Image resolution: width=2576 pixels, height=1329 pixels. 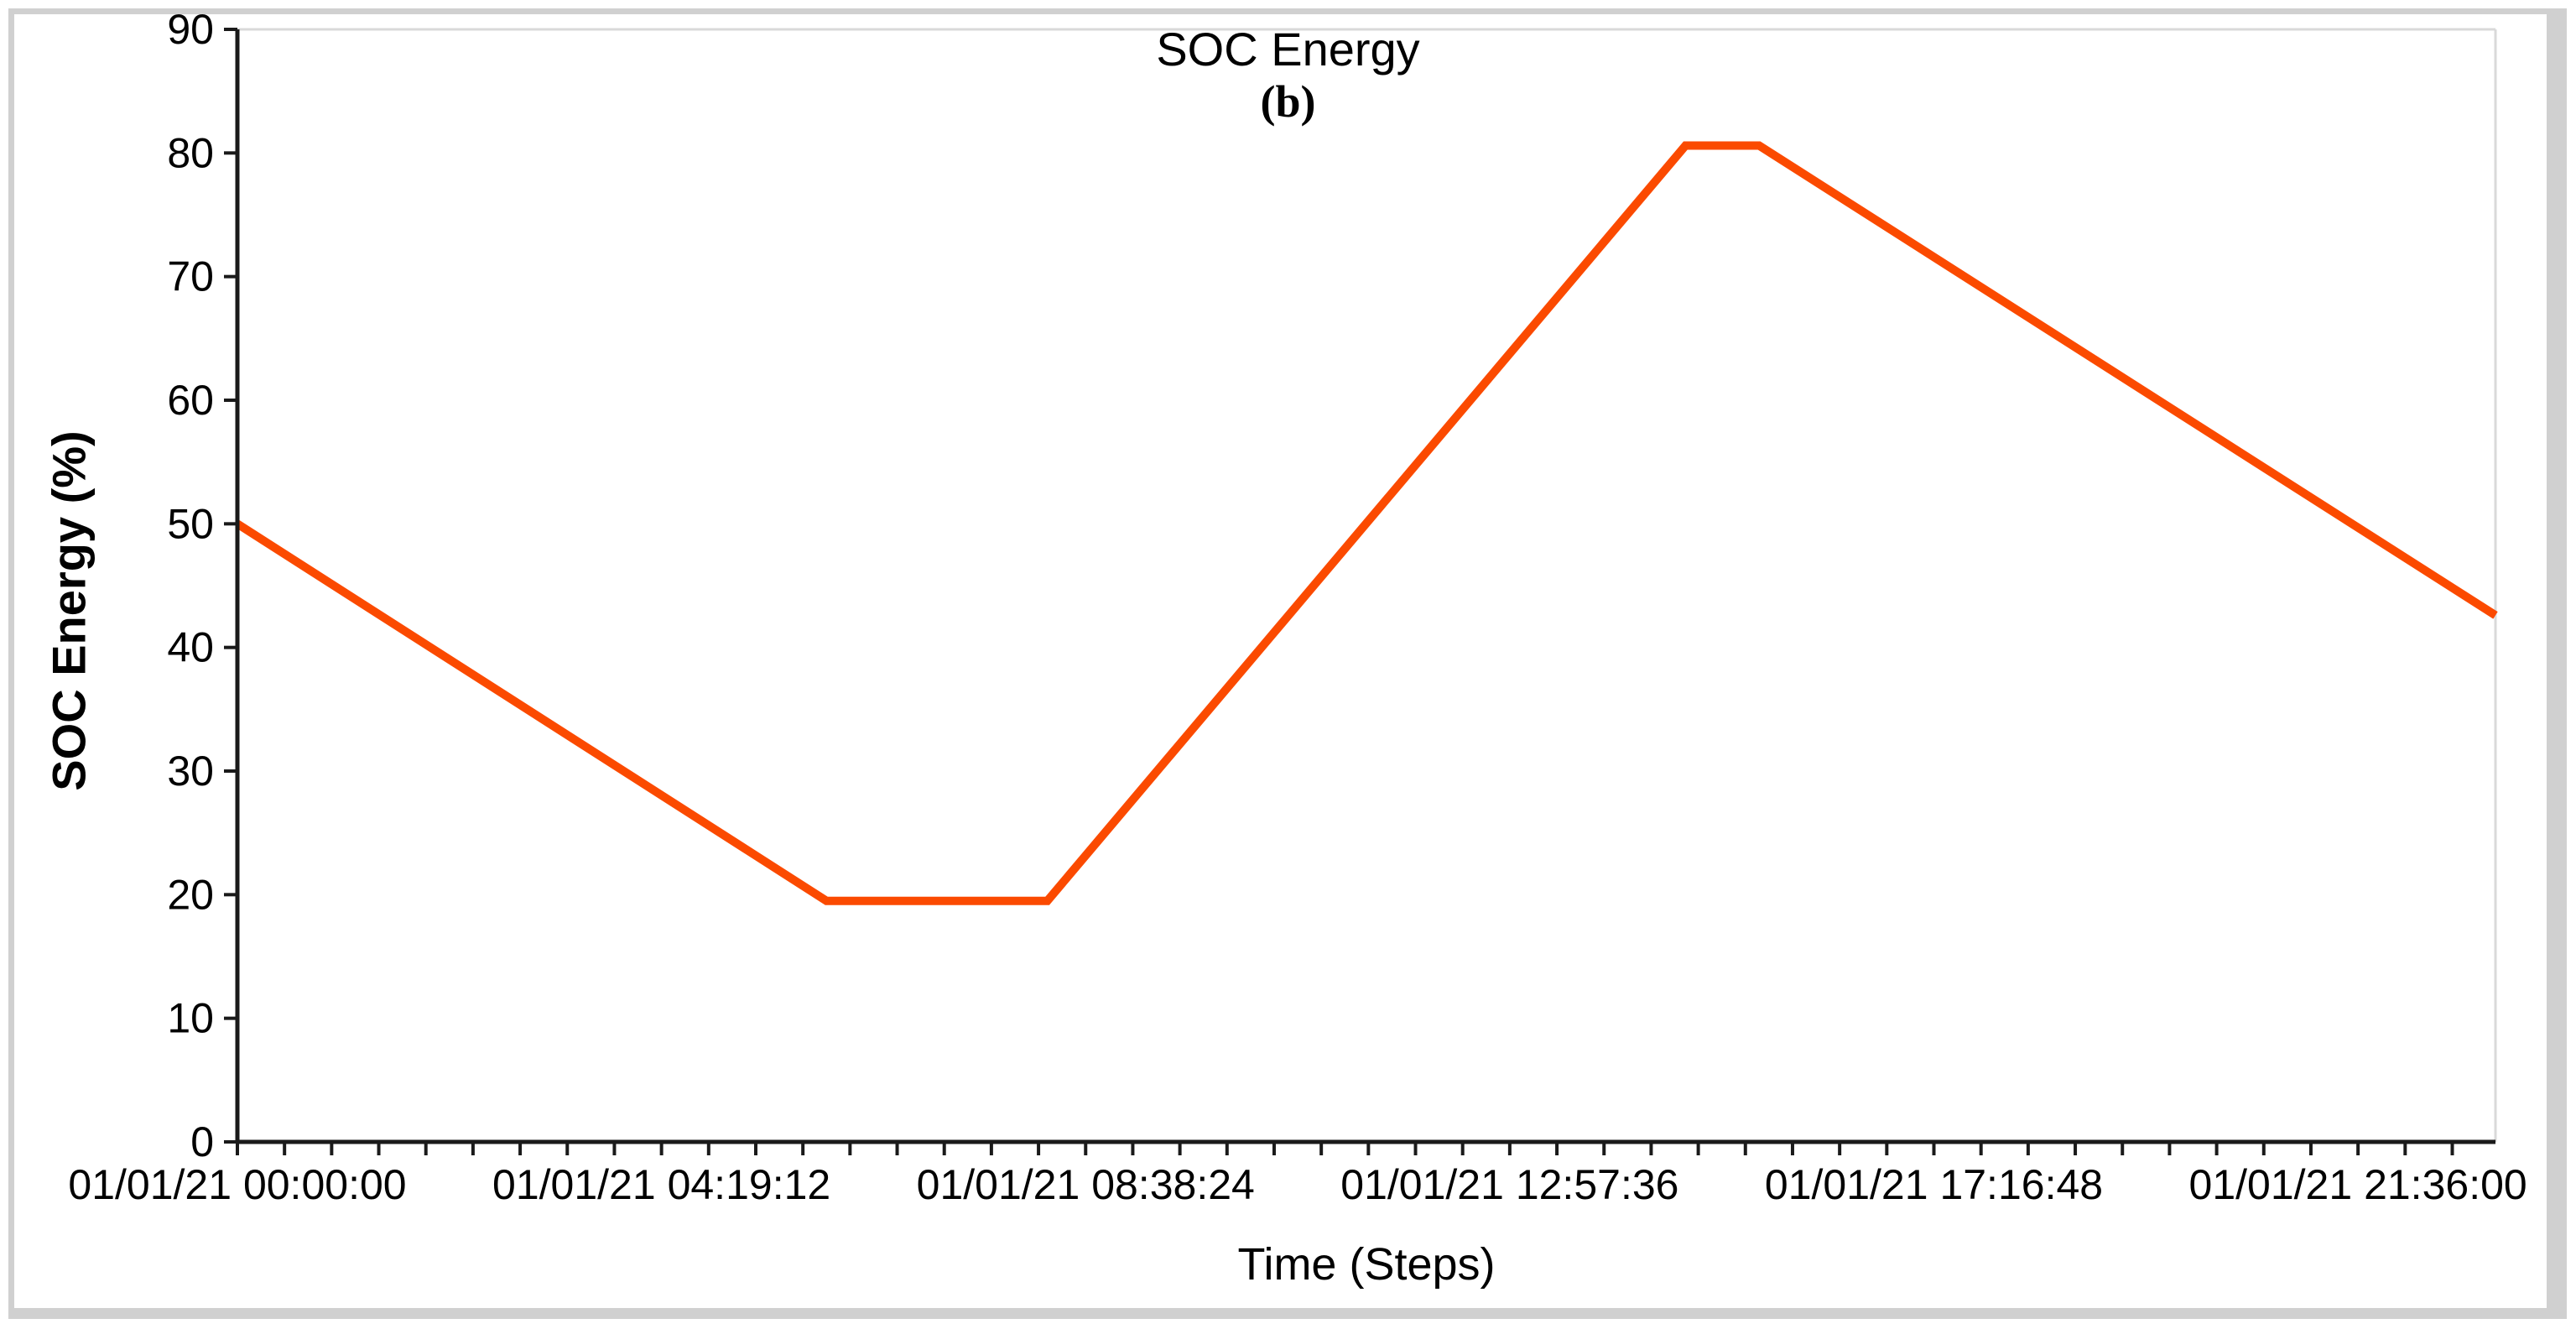 What do you see at coordinates (2358, 1184) in the screenshot?
I see `x-tick-label: 01/01/21 21:36:00` at bounding box center [2358, 1184].